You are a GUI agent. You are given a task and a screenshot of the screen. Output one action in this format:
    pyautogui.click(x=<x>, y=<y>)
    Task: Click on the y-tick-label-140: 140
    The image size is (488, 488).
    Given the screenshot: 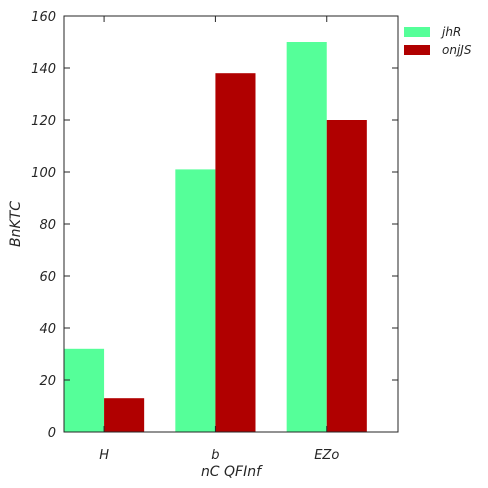 What is the action you would take?
    pyautogui.click(x=43, y=69)
    